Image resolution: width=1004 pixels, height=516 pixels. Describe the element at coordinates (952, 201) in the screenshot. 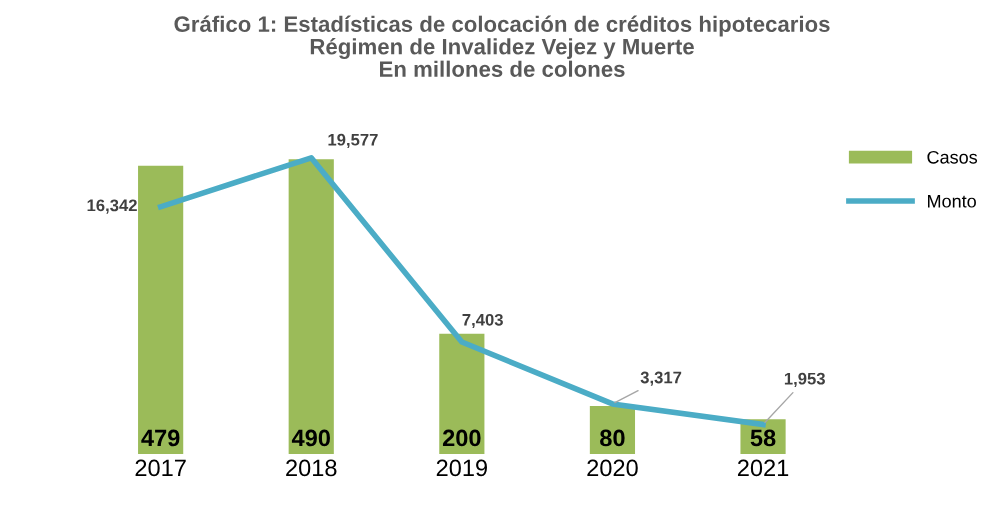

I see `legend-label: Monto` at that location.